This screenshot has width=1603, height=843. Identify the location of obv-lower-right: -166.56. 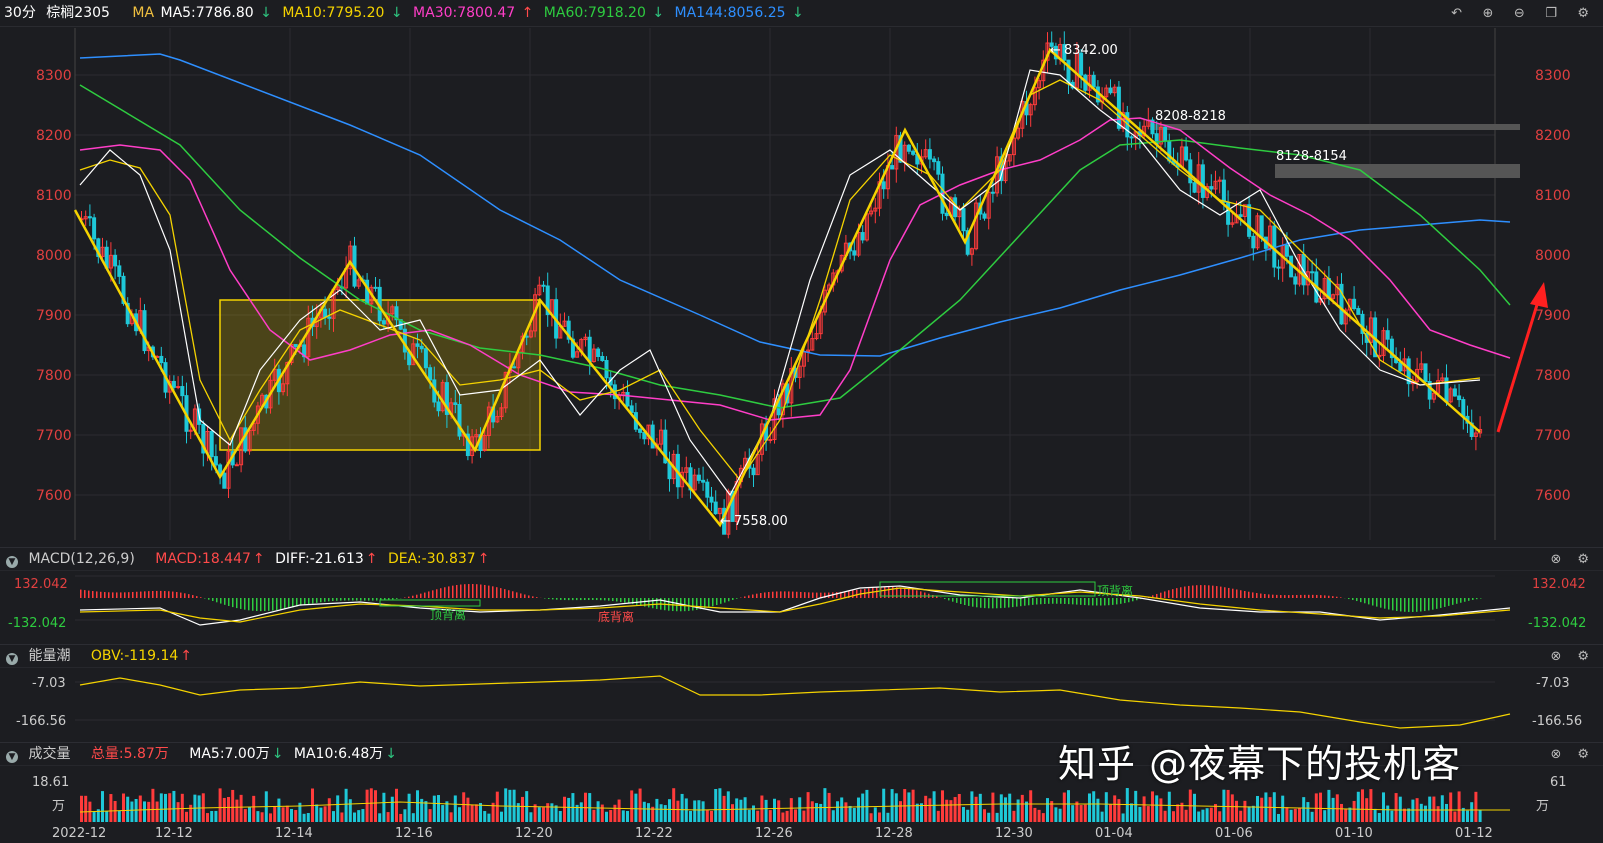
(1557, 721).